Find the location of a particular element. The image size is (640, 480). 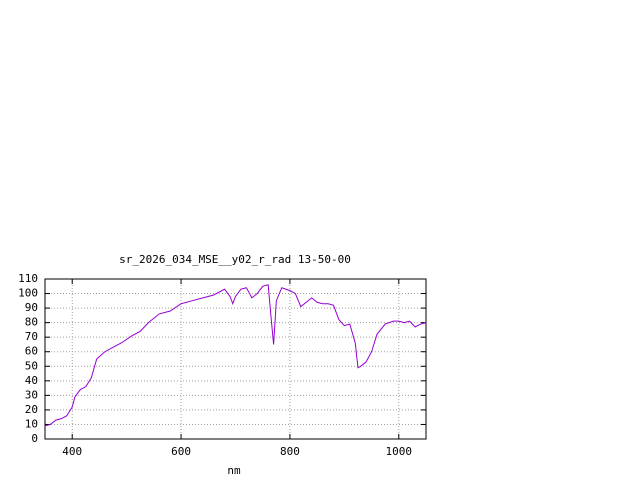

x-tick-label: 400 is located at coordinates (72, 451).